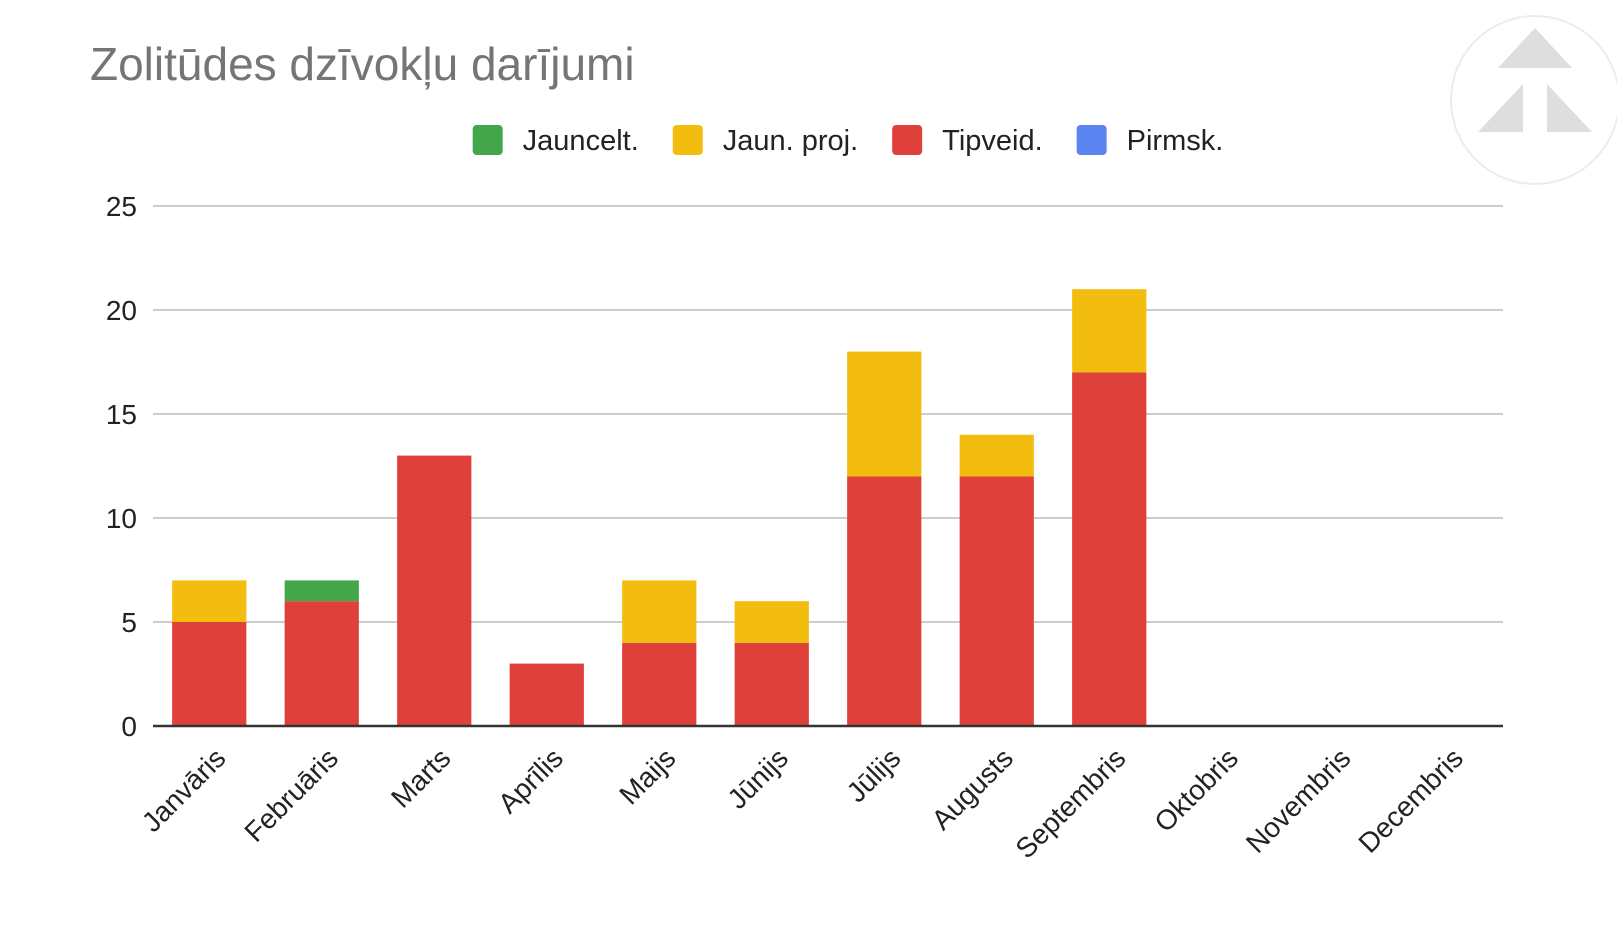 Image resolution: width=1617 pixels, height=926 pixels. What do you see at coordinates (1196, 790) in the screenshot?
I see `x-tick-label: Oktobris` at bounding box center [1196, 790].